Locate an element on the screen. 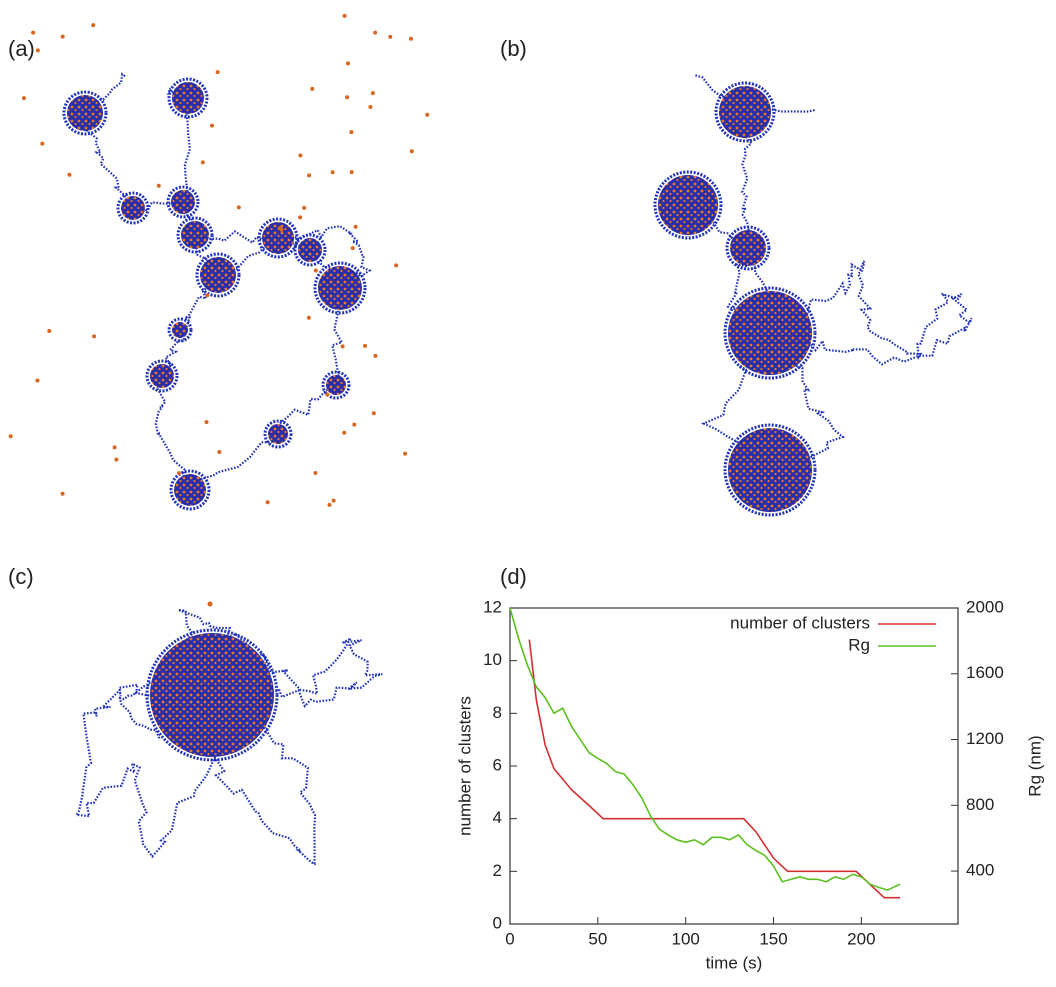 This screenshot has width=1056, height=987. y2-axis-label: Rg (nm) is located at coordinates (1034, 765).